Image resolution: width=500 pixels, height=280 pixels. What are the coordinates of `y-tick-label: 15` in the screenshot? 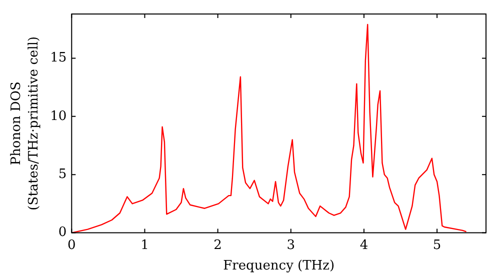 It's located at (58, 58).